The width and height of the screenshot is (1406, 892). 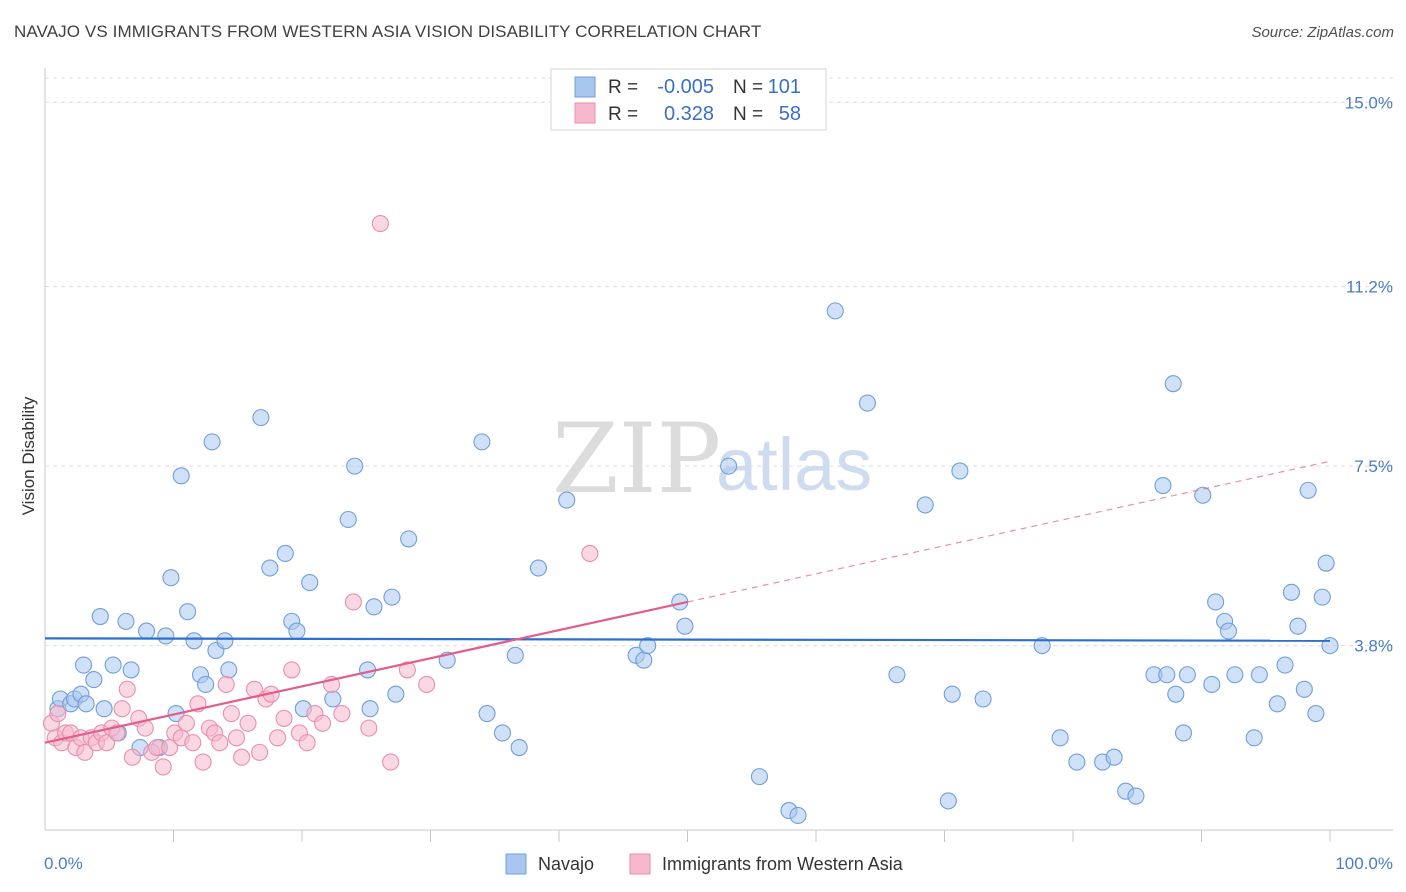 I want to click on legend-r-value: -0.005, so click(x=685, y=87).